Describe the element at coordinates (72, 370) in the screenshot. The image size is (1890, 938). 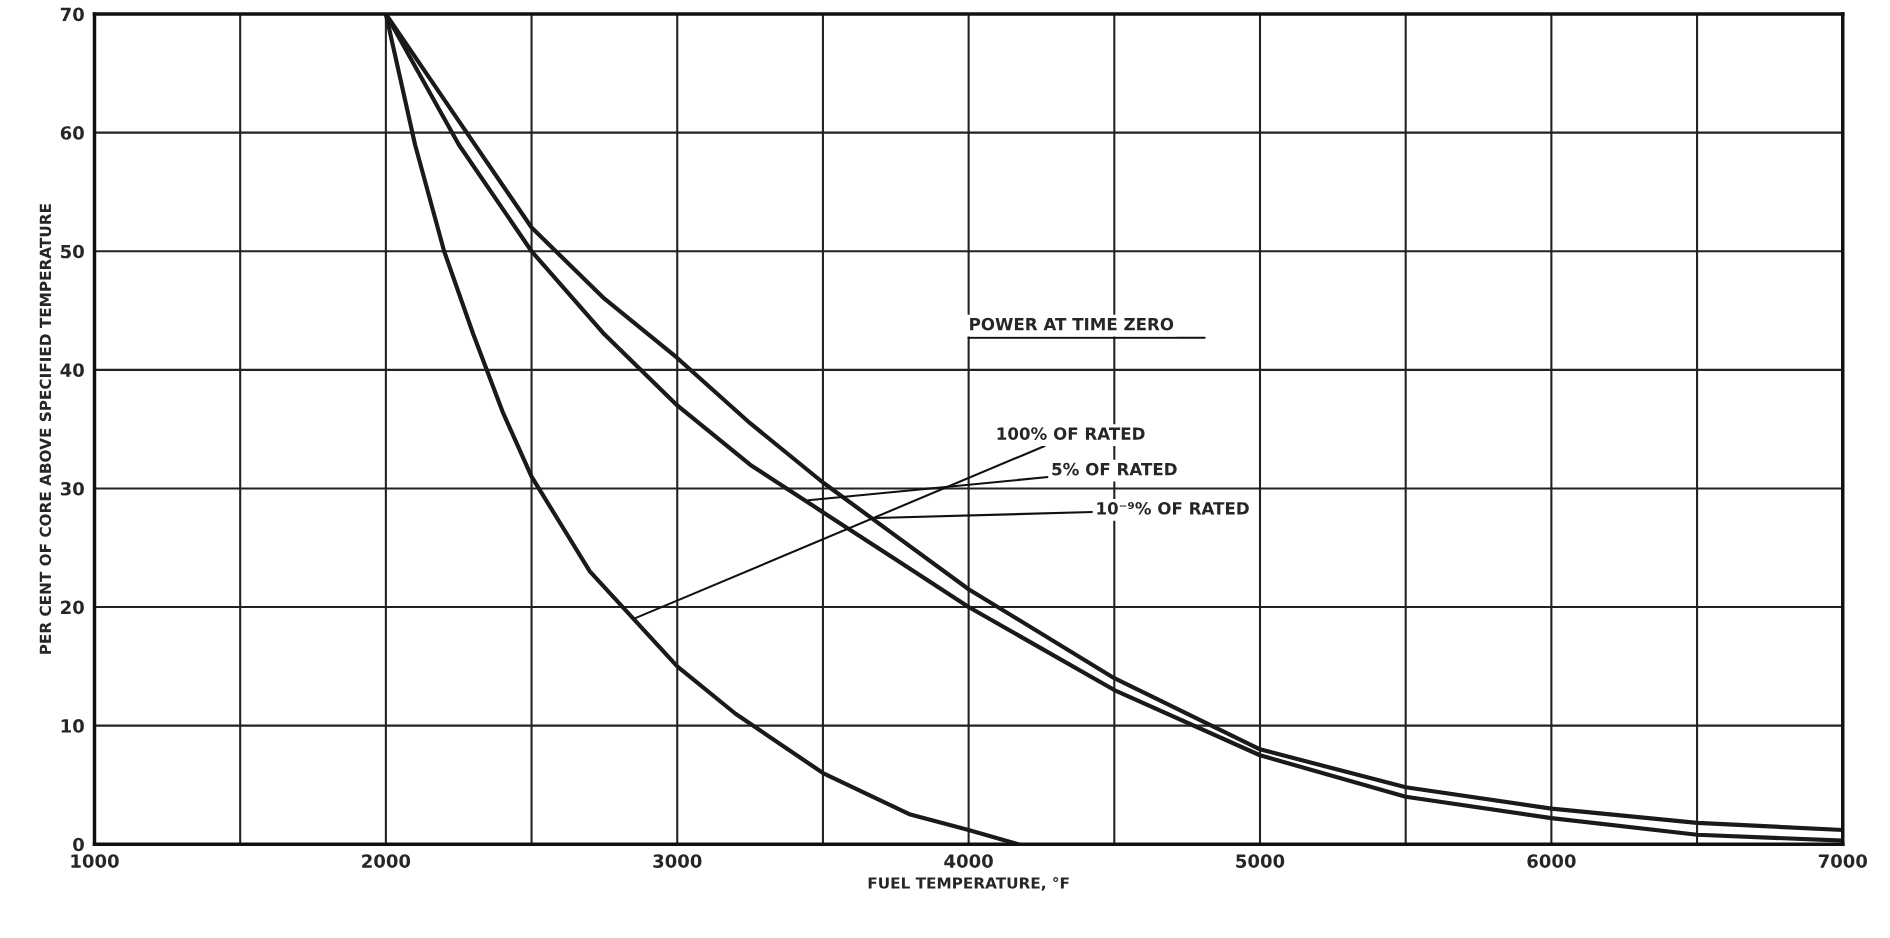
I see `y-tick-label: 40` at that location.